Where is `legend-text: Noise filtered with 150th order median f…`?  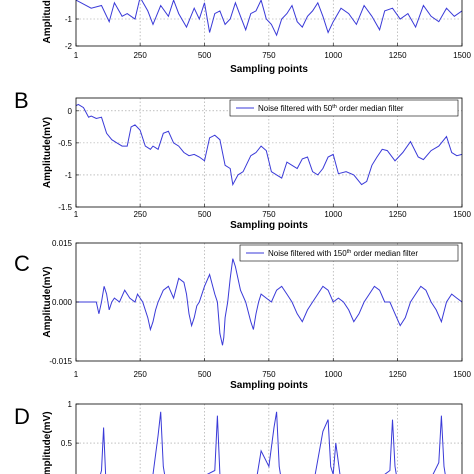 legend-text: Noise filtered with 150th order median f… is located at coordinates (343, 253).